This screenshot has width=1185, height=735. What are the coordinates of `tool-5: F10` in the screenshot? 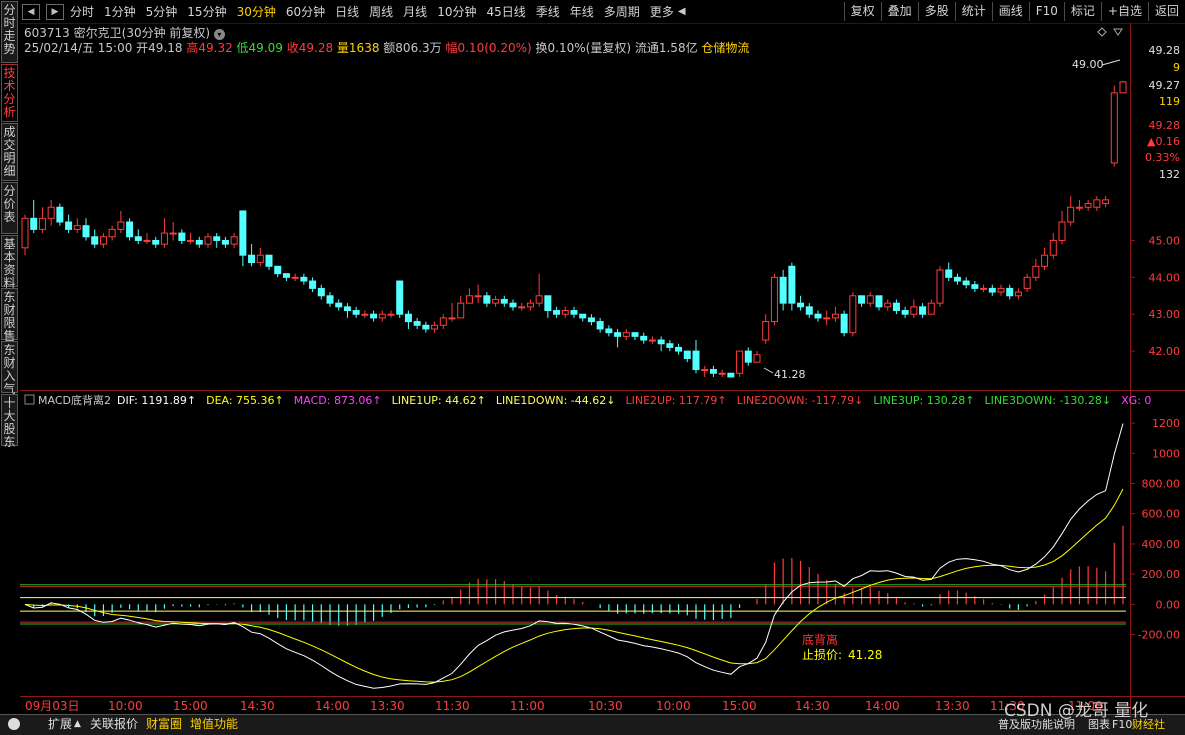 It's located at (1046, 11).